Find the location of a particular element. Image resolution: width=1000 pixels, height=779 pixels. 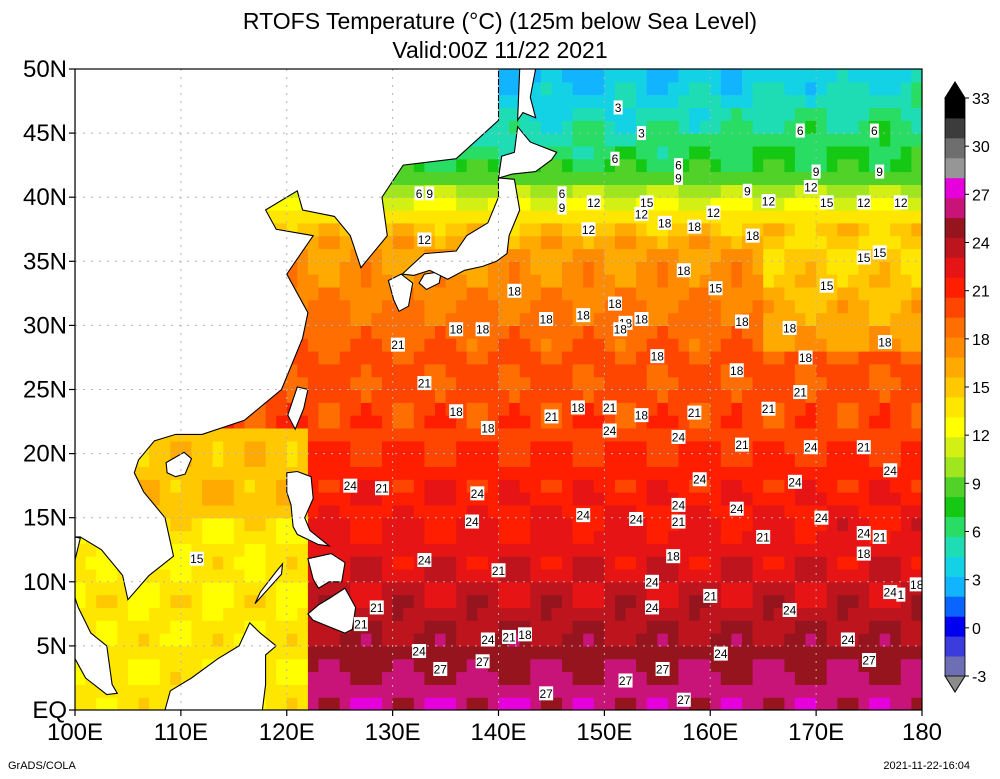

contour-label: 15 is located at coordinates (826, 285).